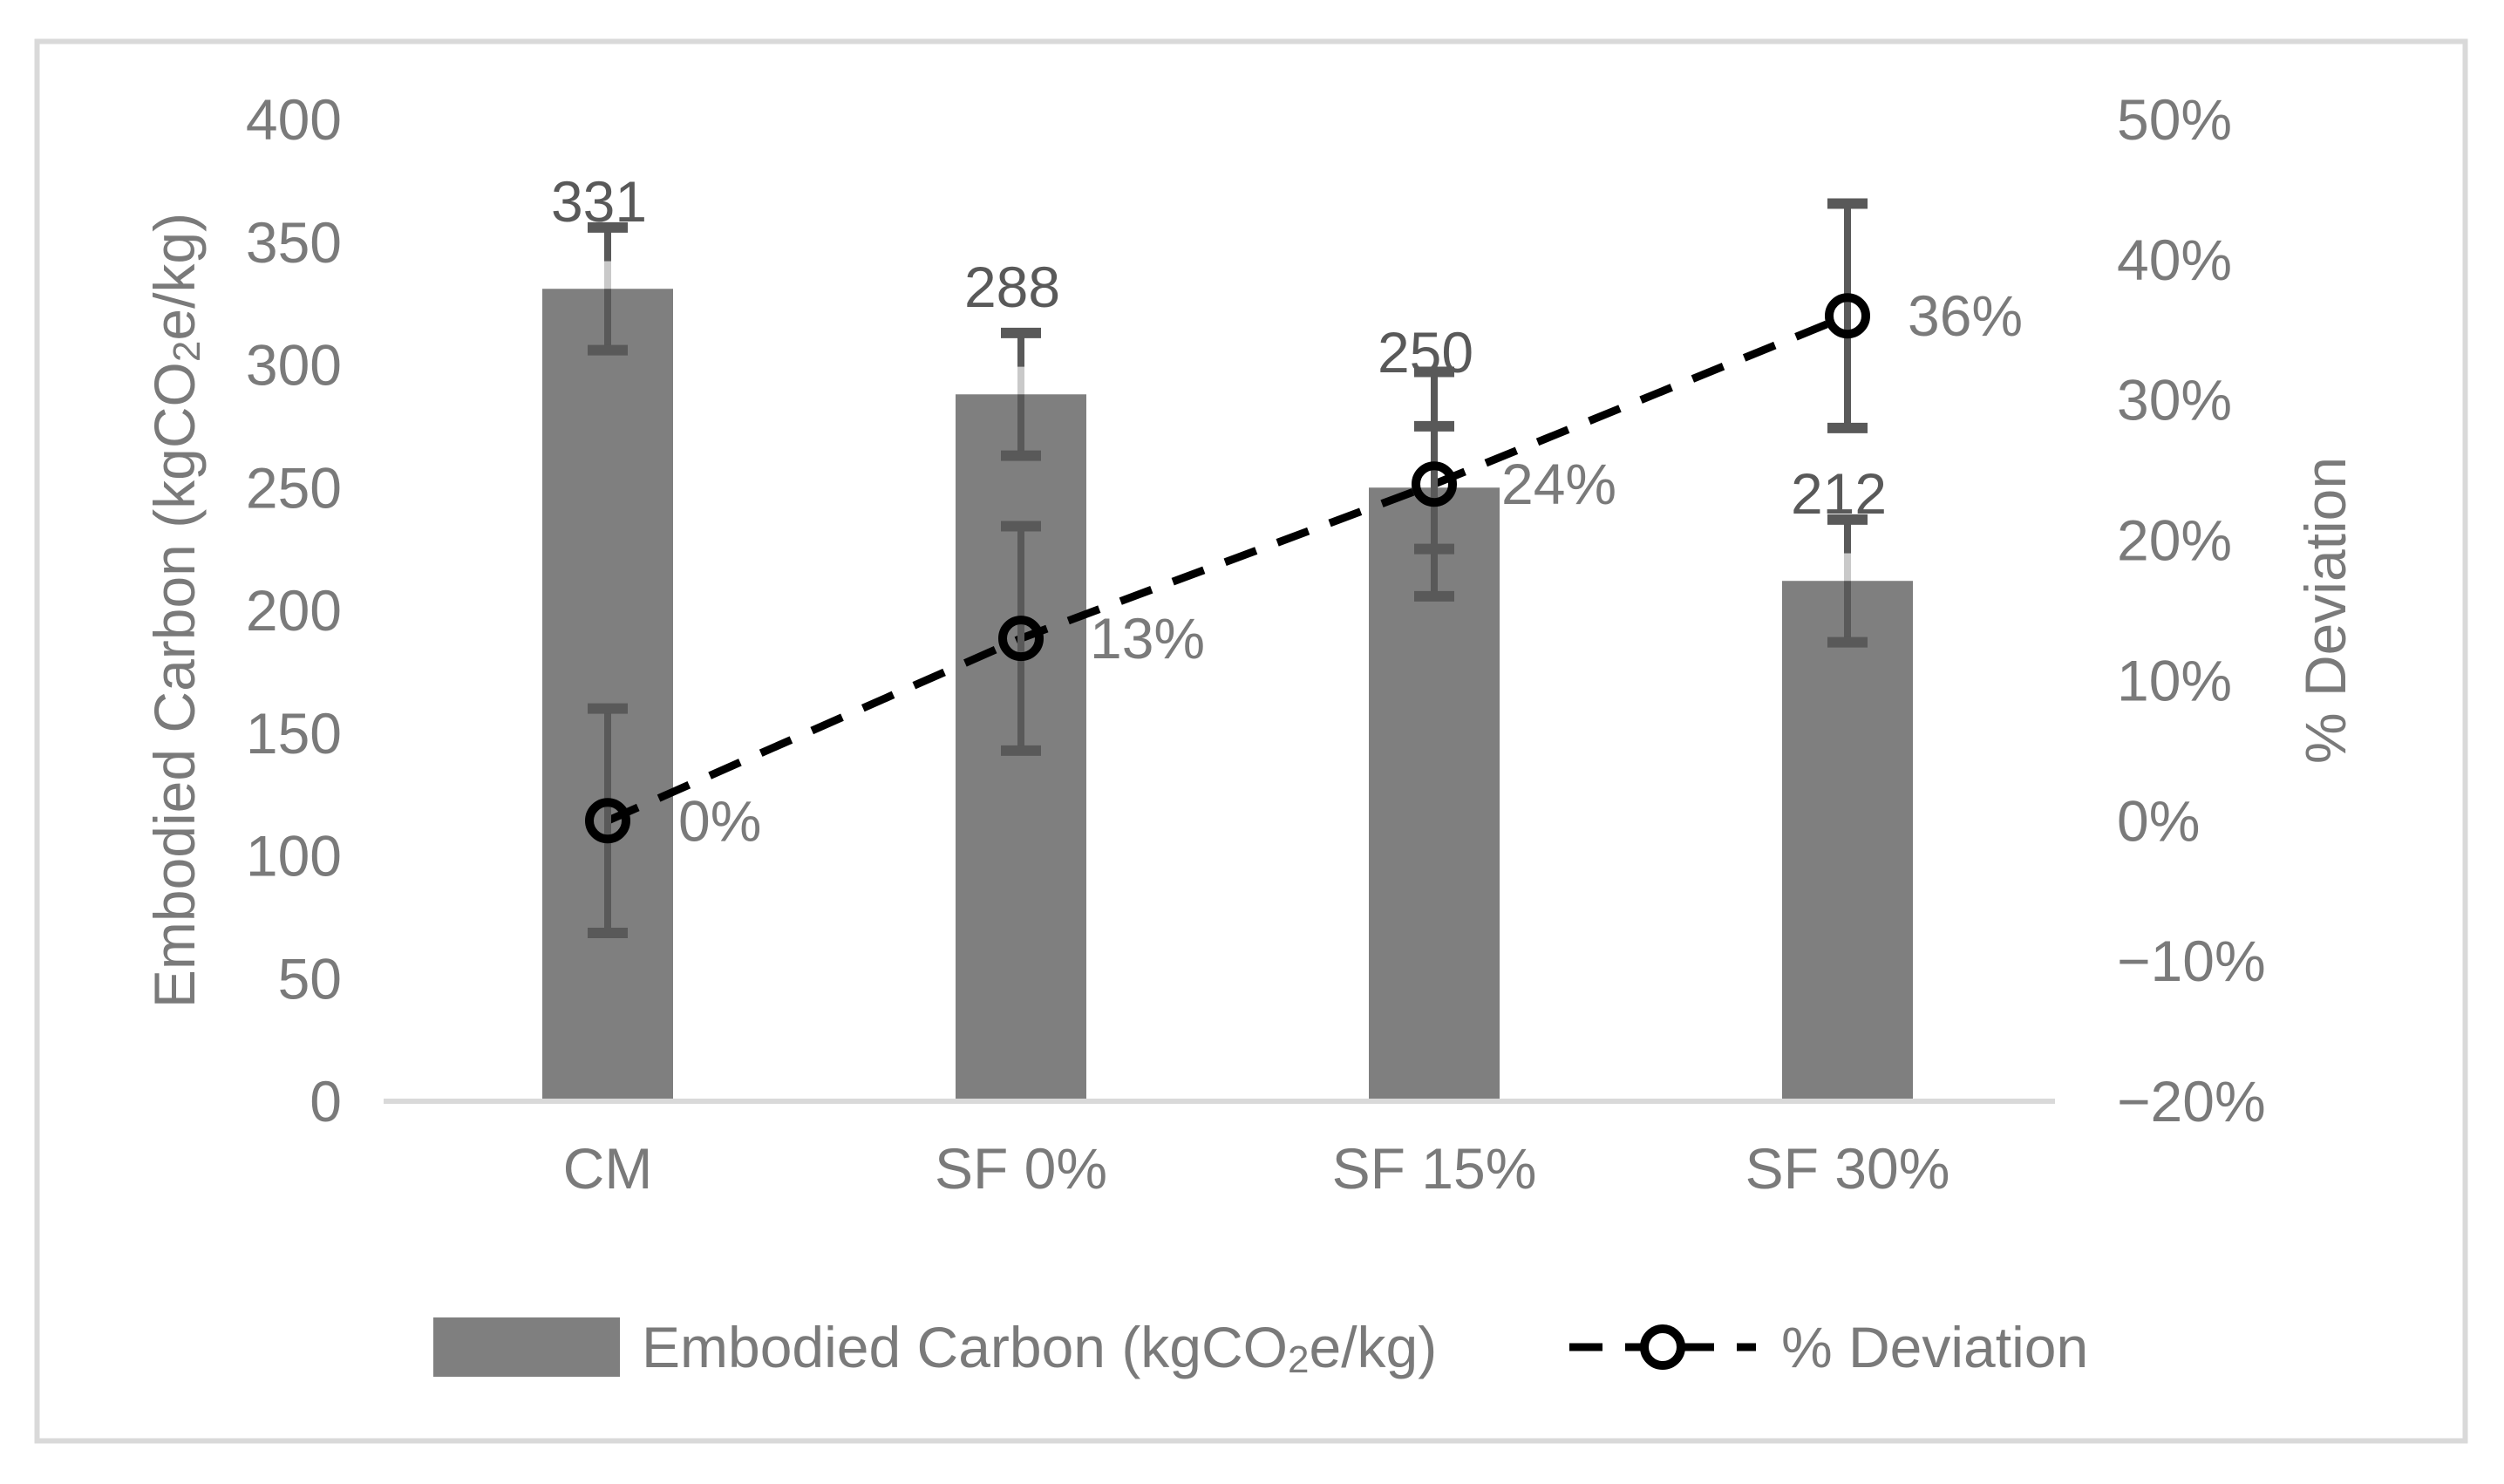 This screenshot has height=1484, width=2504. What do you see at coordinates (1934, 1347) in the screenshot?
I see `legend-deviation-label: % Deviation` at bounding box center [1934, 1347].